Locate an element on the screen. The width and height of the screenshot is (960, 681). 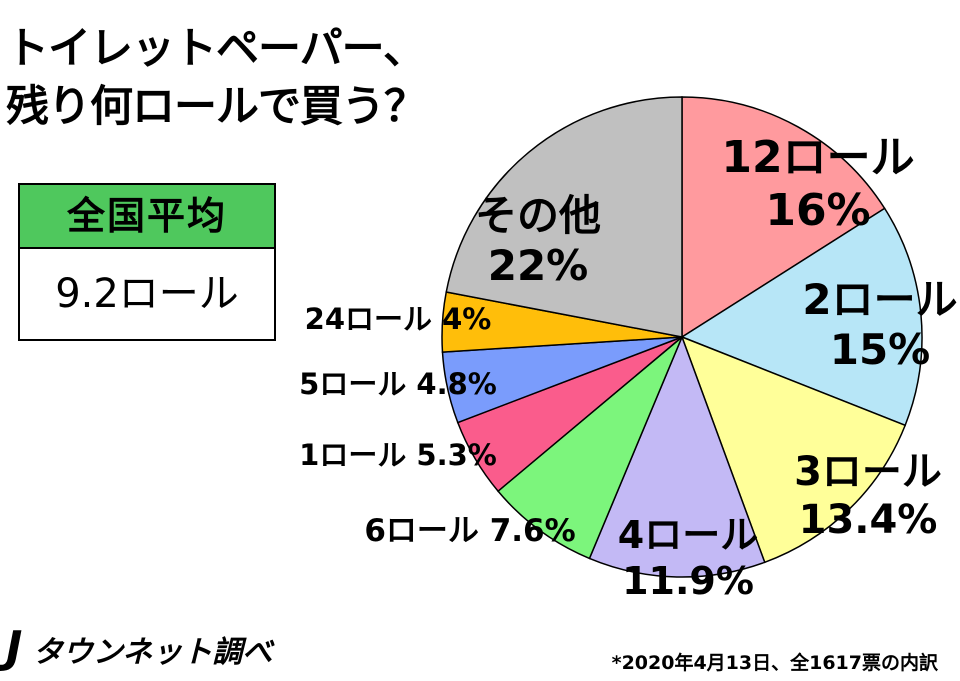
slice-label: 6ロール 7.6% is located at coordinates (469, 531).